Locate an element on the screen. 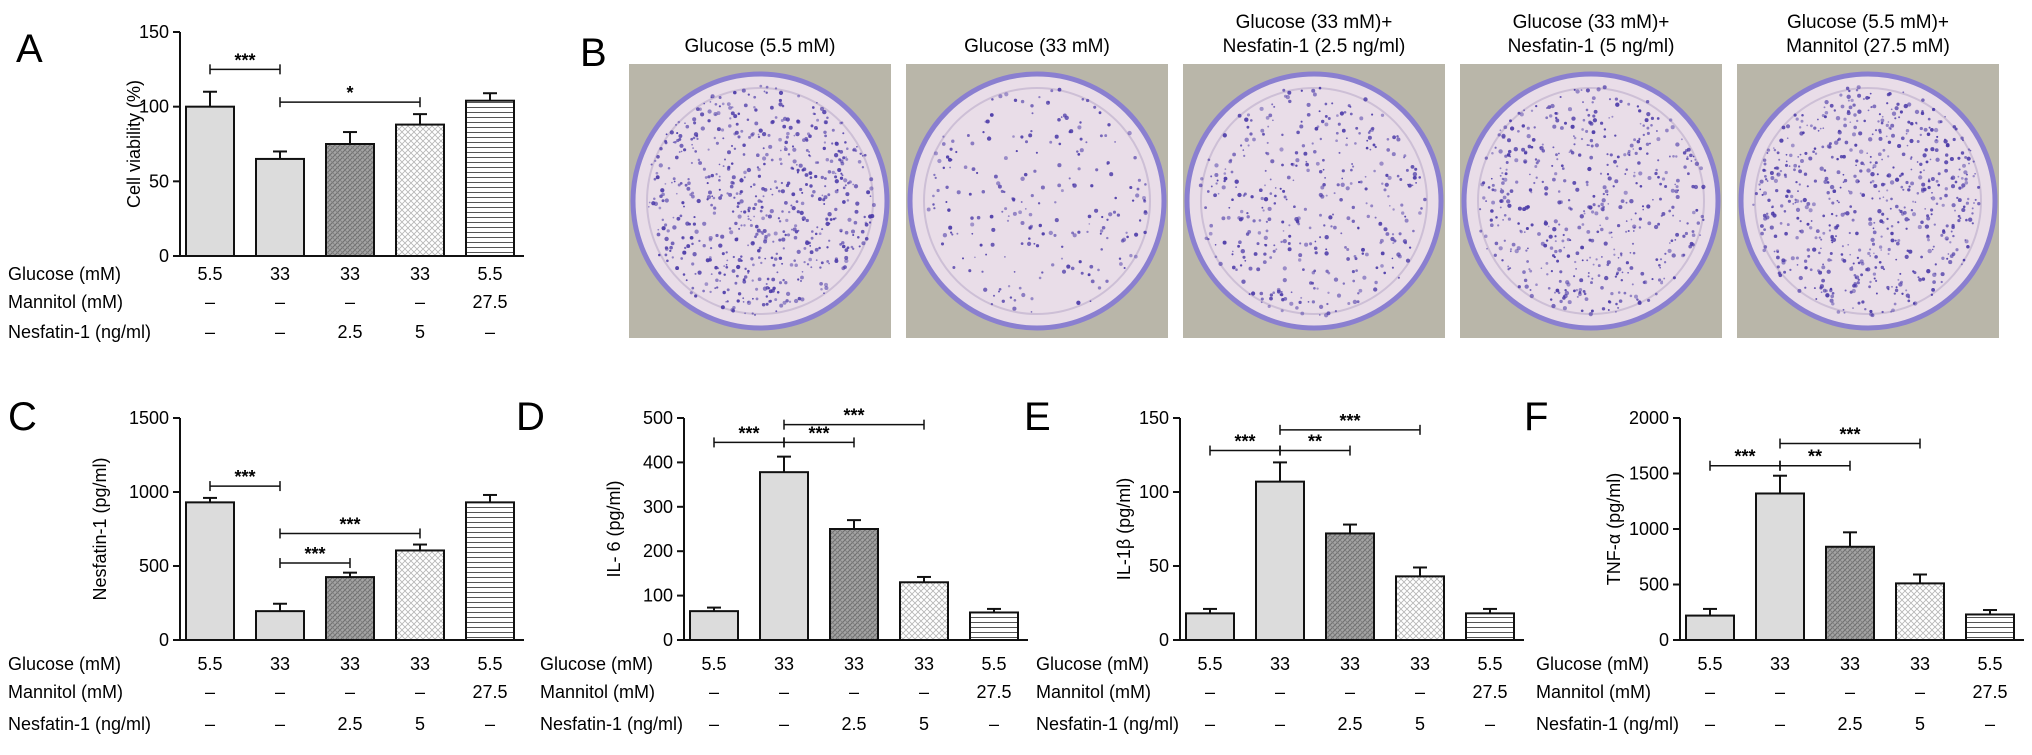  plate-caption-line1: Glucose (33 mM) is located at coordinates (1037, 46).